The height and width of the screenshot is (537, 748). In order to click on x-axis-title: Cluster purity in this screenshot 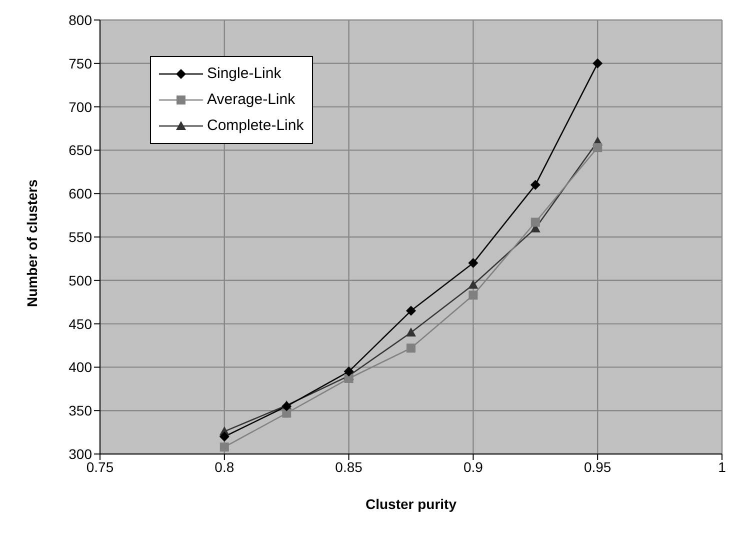, I will do `click(411, 504)`.